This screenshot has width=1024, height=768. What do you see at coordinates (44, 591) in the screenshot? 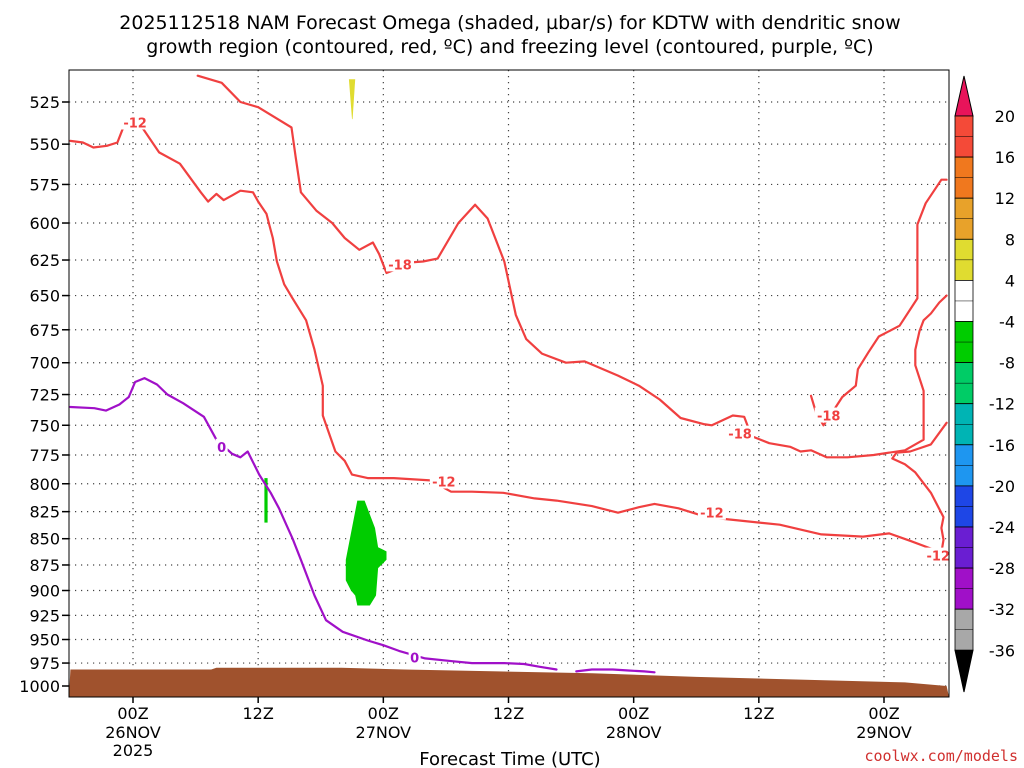
I see `y-tick-label: 900` at bounding box center [44, 591].